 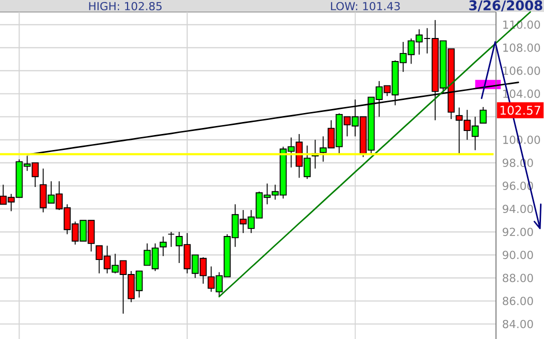 What do you see at coordinates (521, 70) in the screenshot?
I see `y-tick-label: 106.00` at bounding box center [521, 70].